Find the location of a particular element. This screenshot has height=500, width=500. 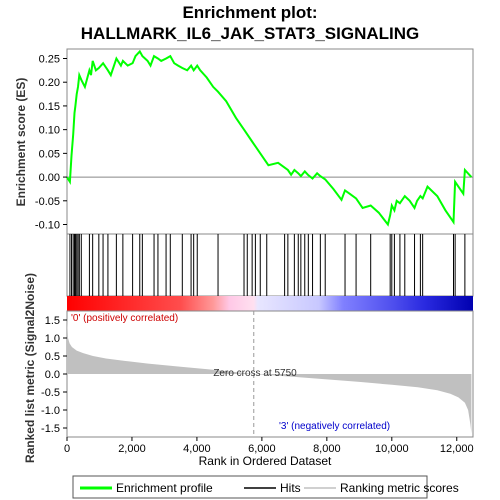

metric-y-tick-label: 0.0 is located at coordinates (52, 375).